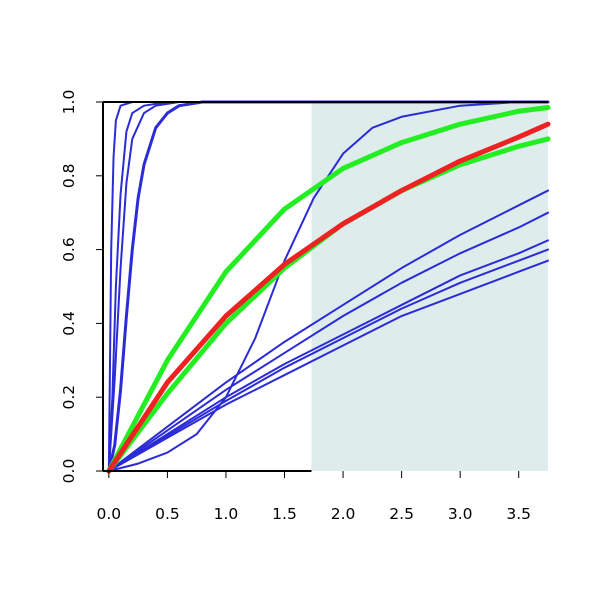  Describe the element at coordinates (69, 397) in the screenshot. I see `y-tick-label: 0.2` at that location.